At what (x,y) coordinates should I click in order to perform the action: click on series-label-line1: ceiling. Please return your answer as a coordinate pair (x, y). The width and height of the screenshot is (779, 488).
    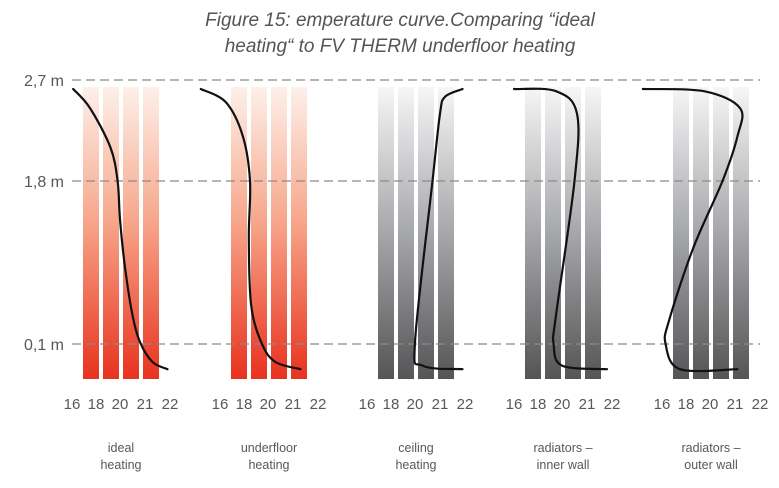
    Looking at the image, I should click on (415, 448).